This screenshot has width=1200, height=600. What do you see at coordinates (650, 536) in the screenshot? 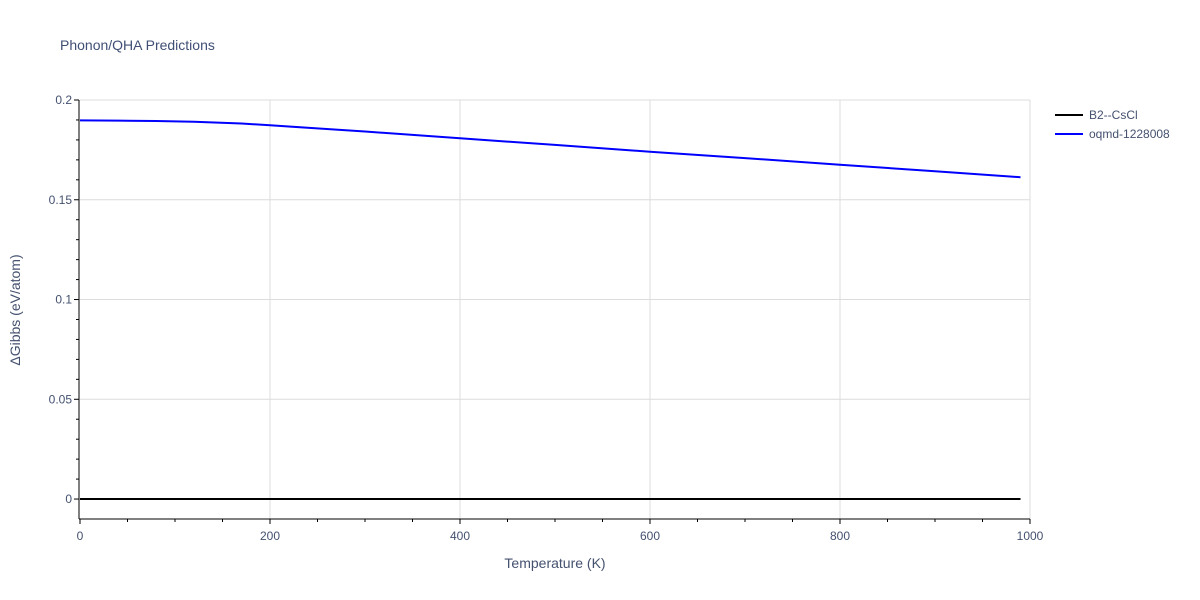
I see `x-tick-label: 600` at bounding box center [650, 536].